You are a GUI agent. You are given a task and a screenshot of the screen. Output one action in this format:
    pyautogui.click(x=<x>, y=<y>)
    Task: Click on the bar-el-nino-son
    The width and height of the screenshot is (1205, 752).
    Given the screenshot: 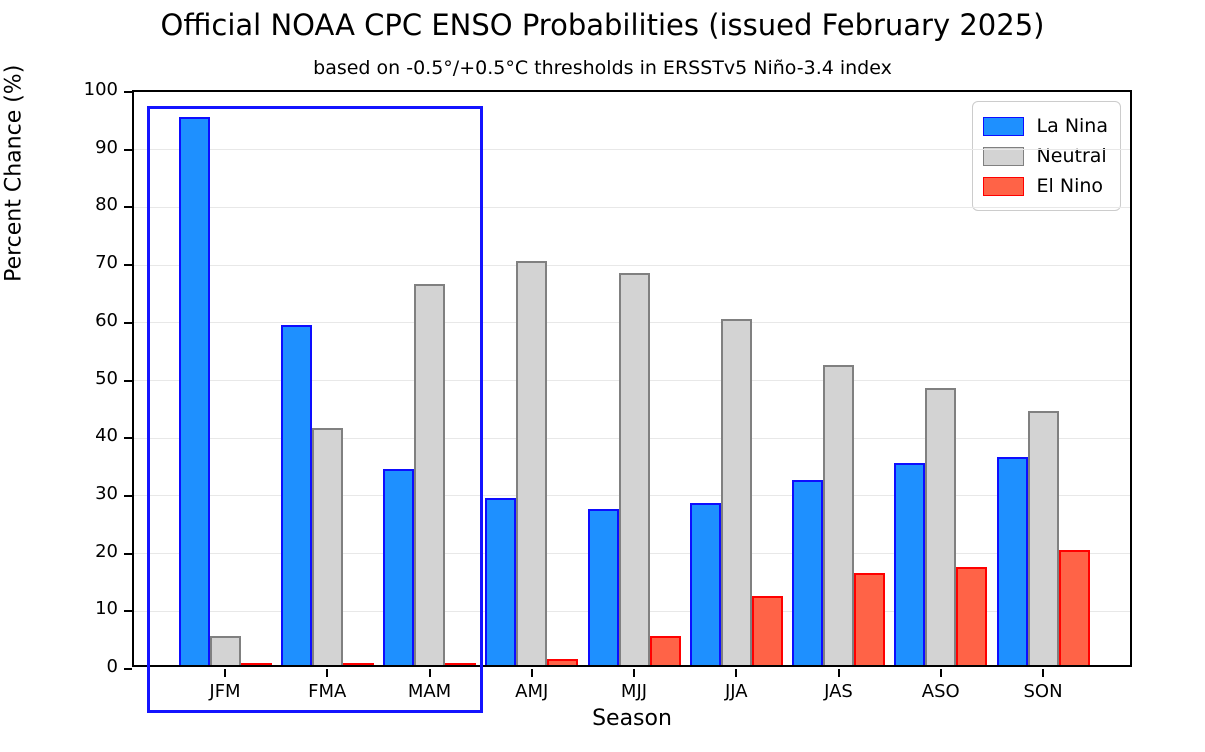 What is the action you would take?
    pyautogui.click(x=1074, y=607)
    